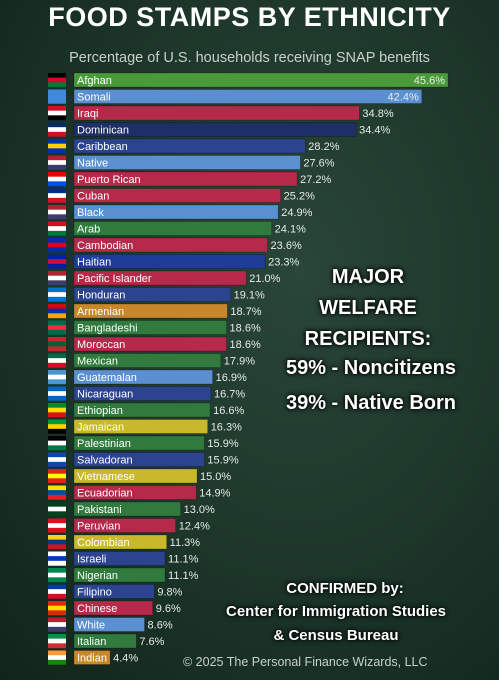  Describe the element at coordinates (100, 428) in the screenshot. I see `category-label-jamaican: Jamaican` at that location.